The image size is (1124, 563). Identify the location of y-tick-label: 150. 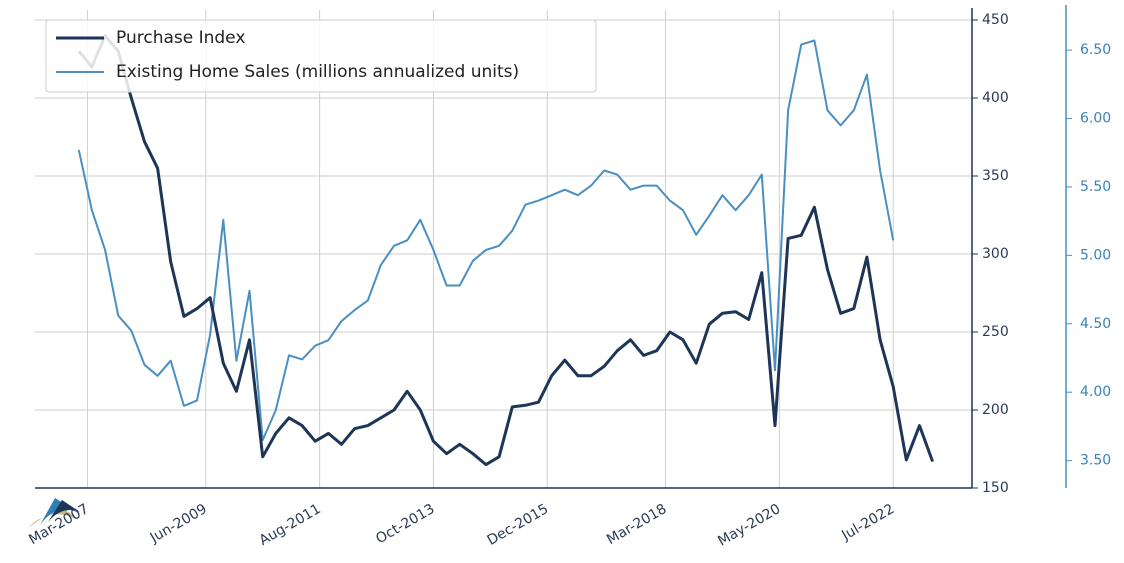
(995, 488).